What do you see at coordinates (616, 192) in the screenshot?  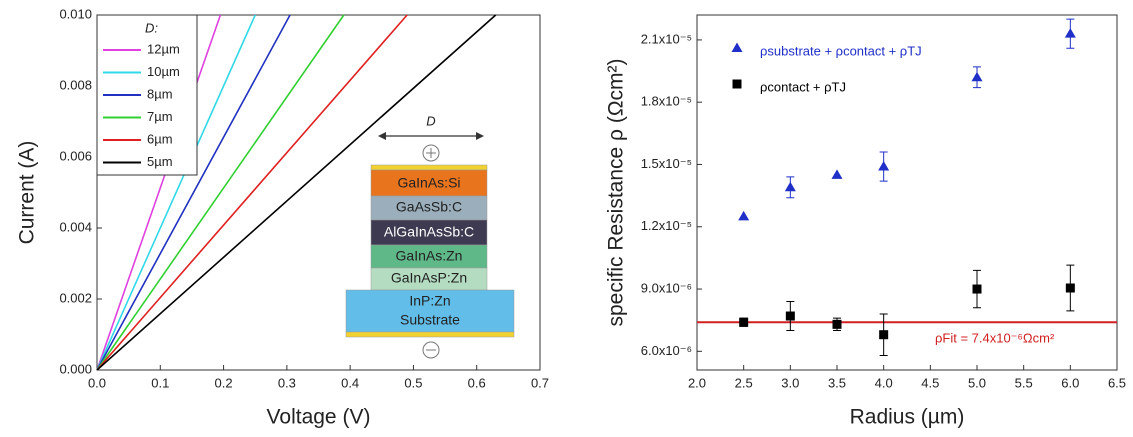 I see `y-axis-title: specific Resistance ρ (Ωcm²)` at bounding box center [616, 192].